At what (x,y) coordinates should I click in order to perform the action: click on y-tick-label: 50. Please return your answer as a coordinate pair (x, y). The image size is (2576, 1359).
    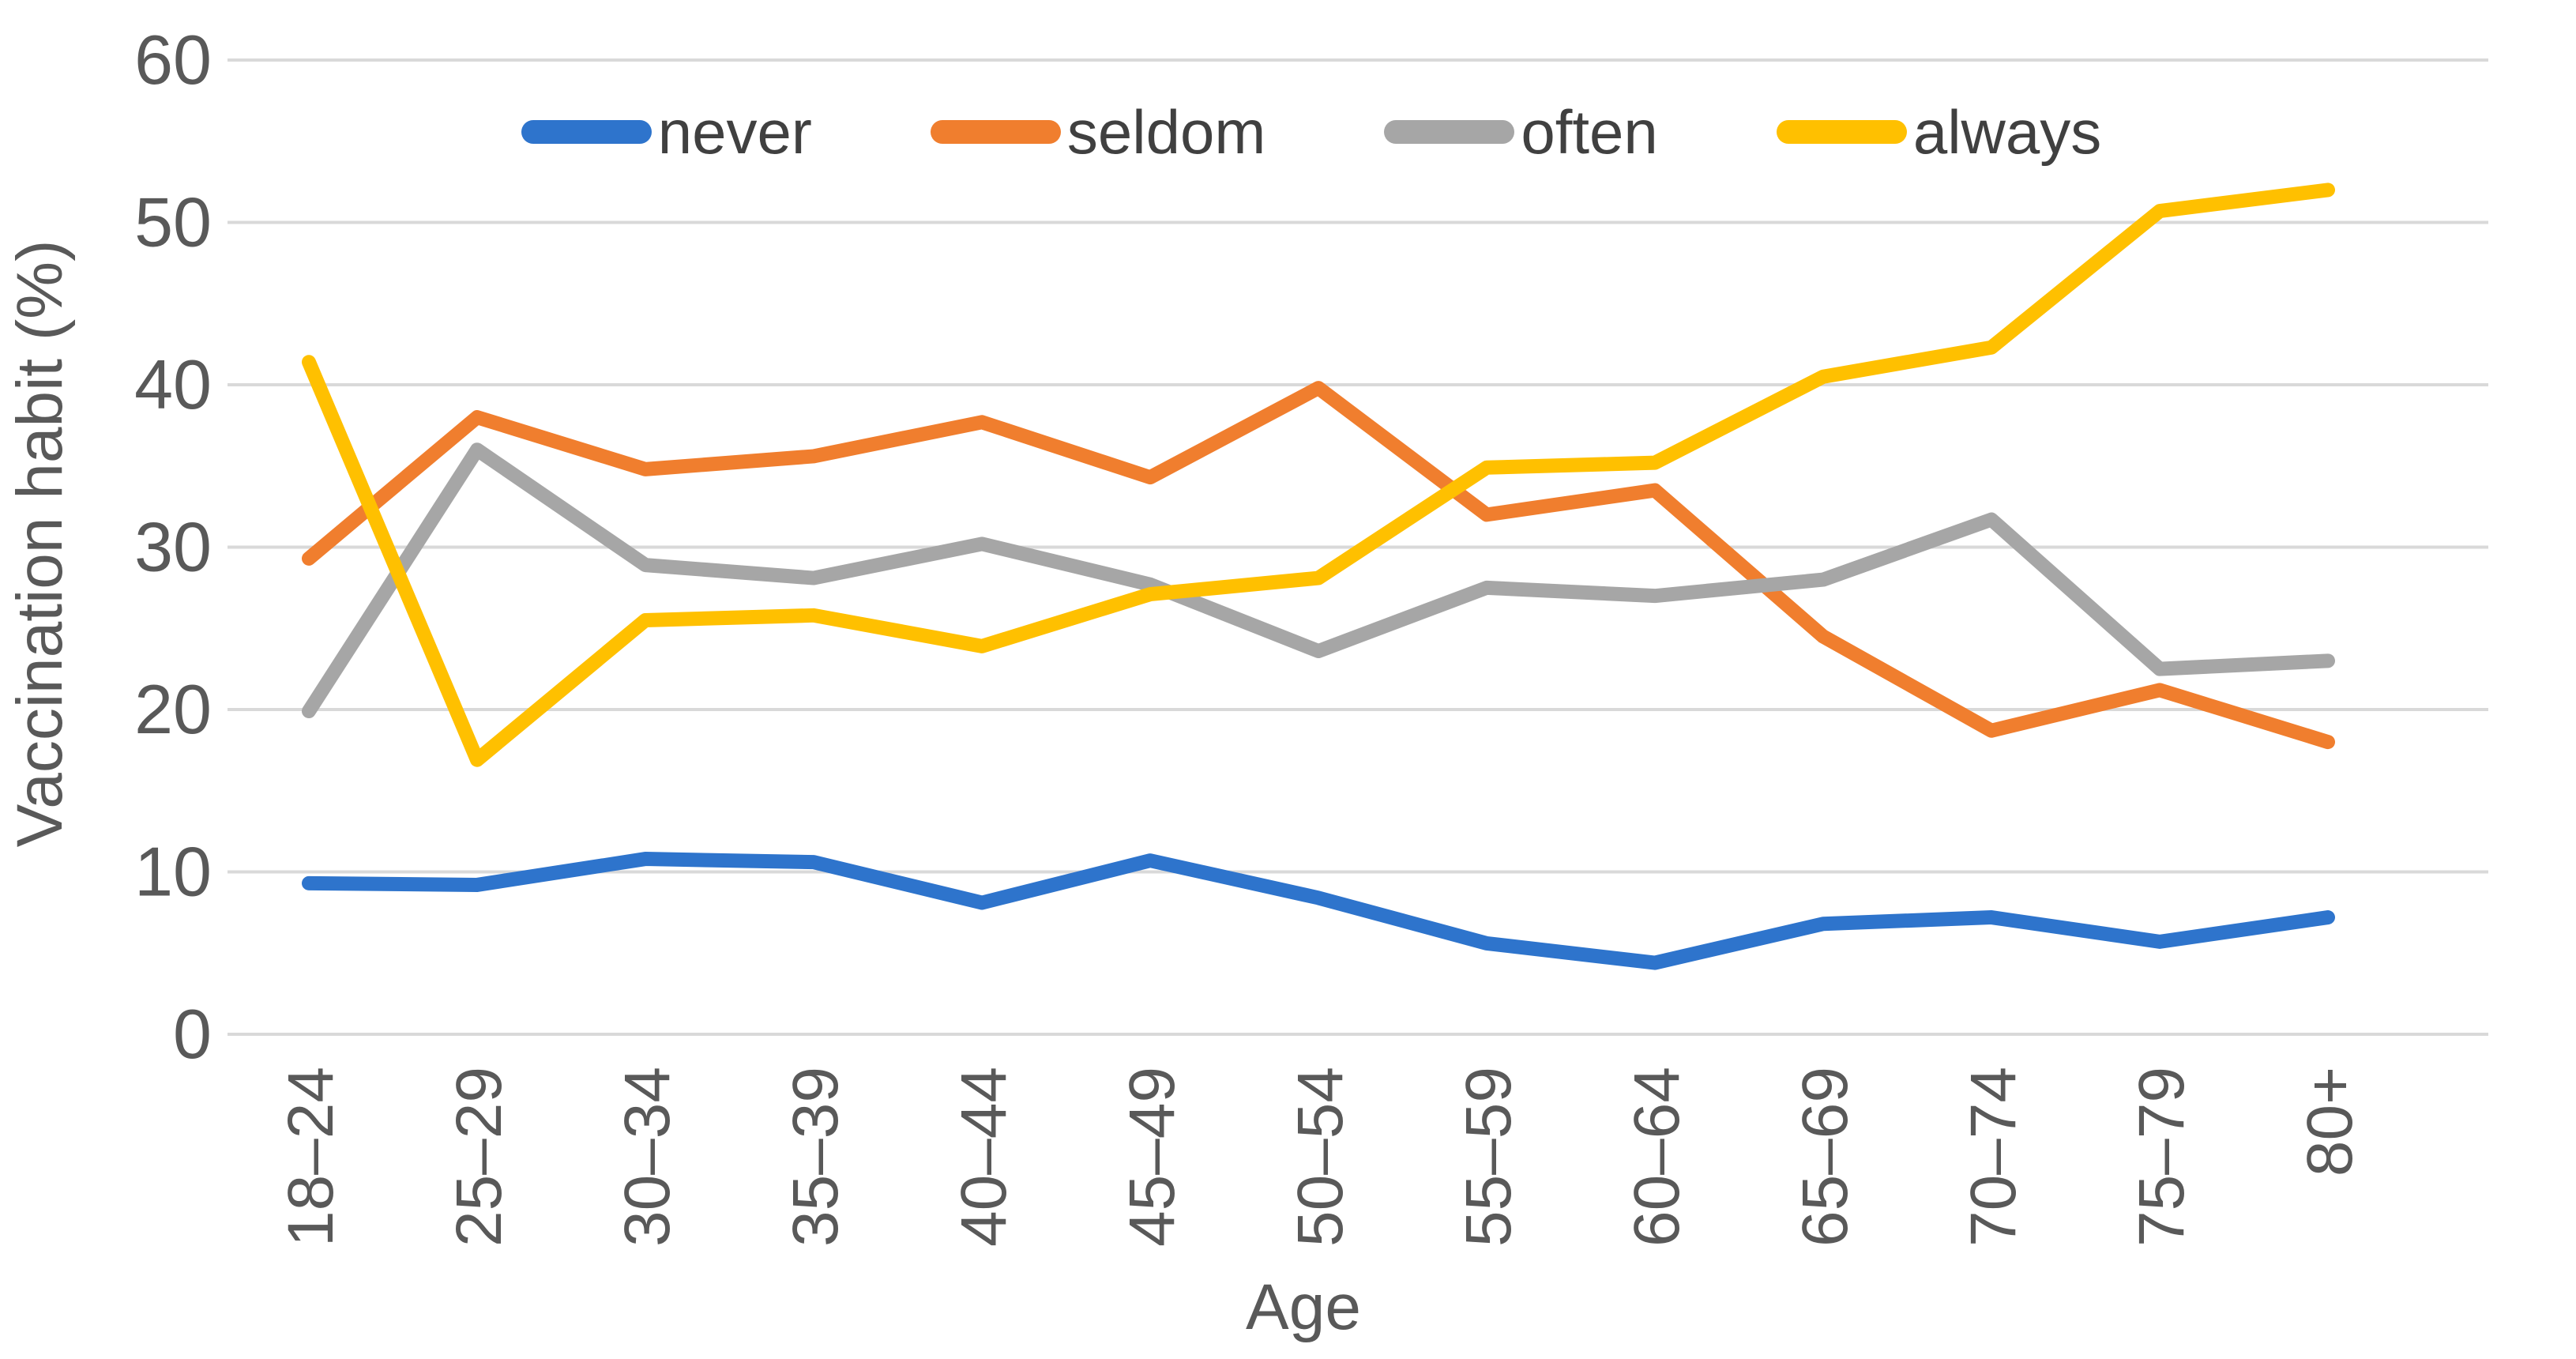
    Looking at the image, I should click on (173, 222).